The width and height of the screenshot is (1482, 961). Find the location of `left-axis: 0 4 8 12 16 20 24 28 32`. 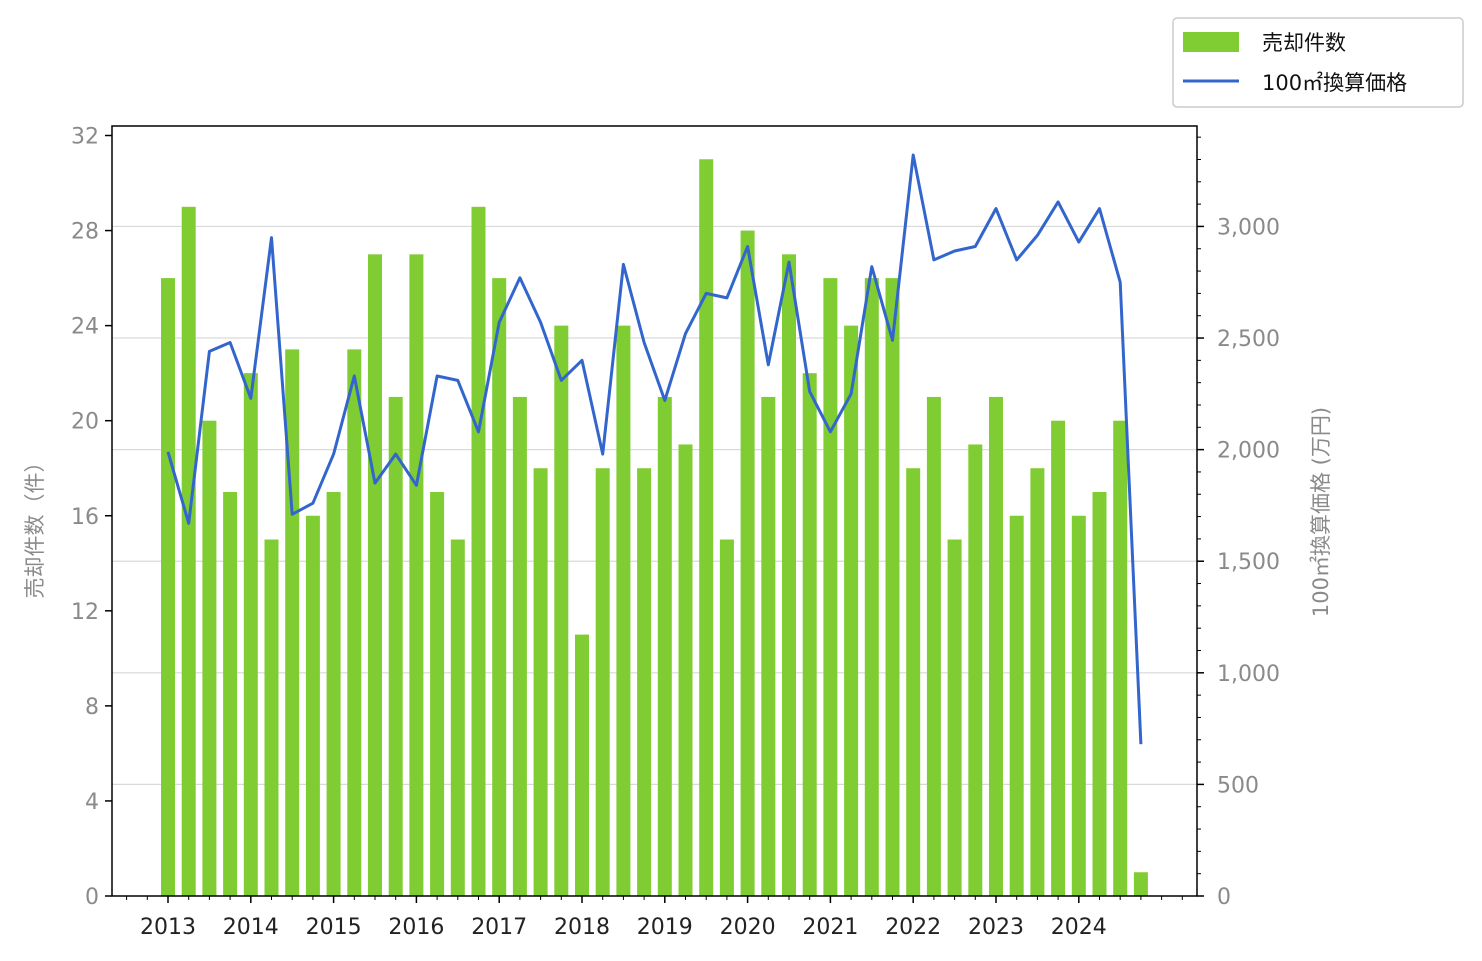

left-axis: 0 4 8 12 16 20 24 28 32 is located at coordinates (91, 517).